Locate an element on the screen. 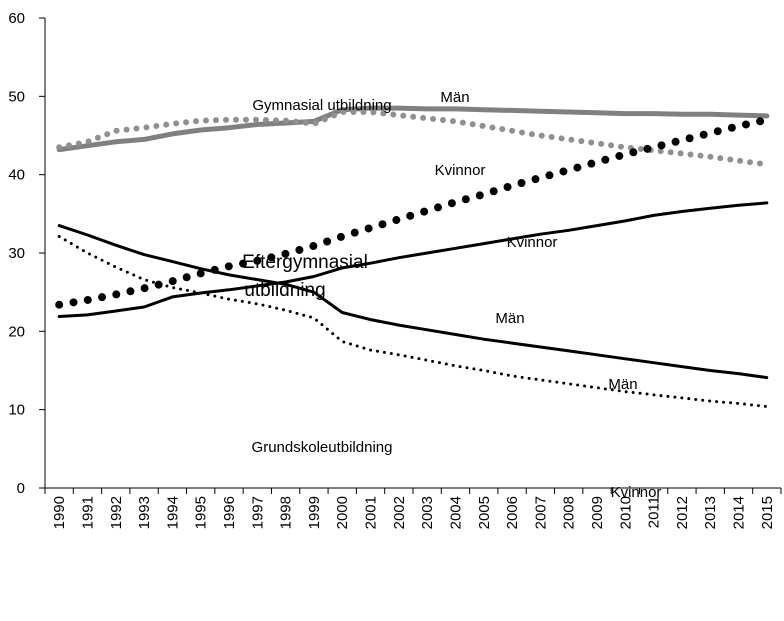 The image size is (784, 621). x-tick-label: 1998 is located at coordinates (286, 512).